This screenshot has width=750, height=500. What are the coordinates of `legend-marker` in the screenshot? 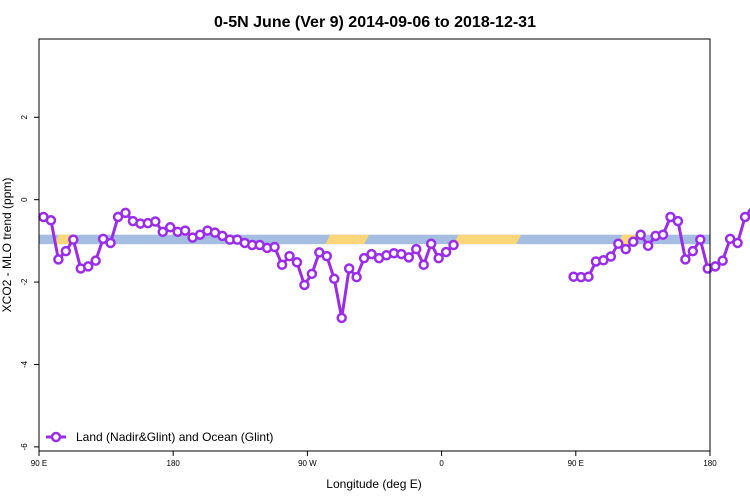 It's located at (56, 437).